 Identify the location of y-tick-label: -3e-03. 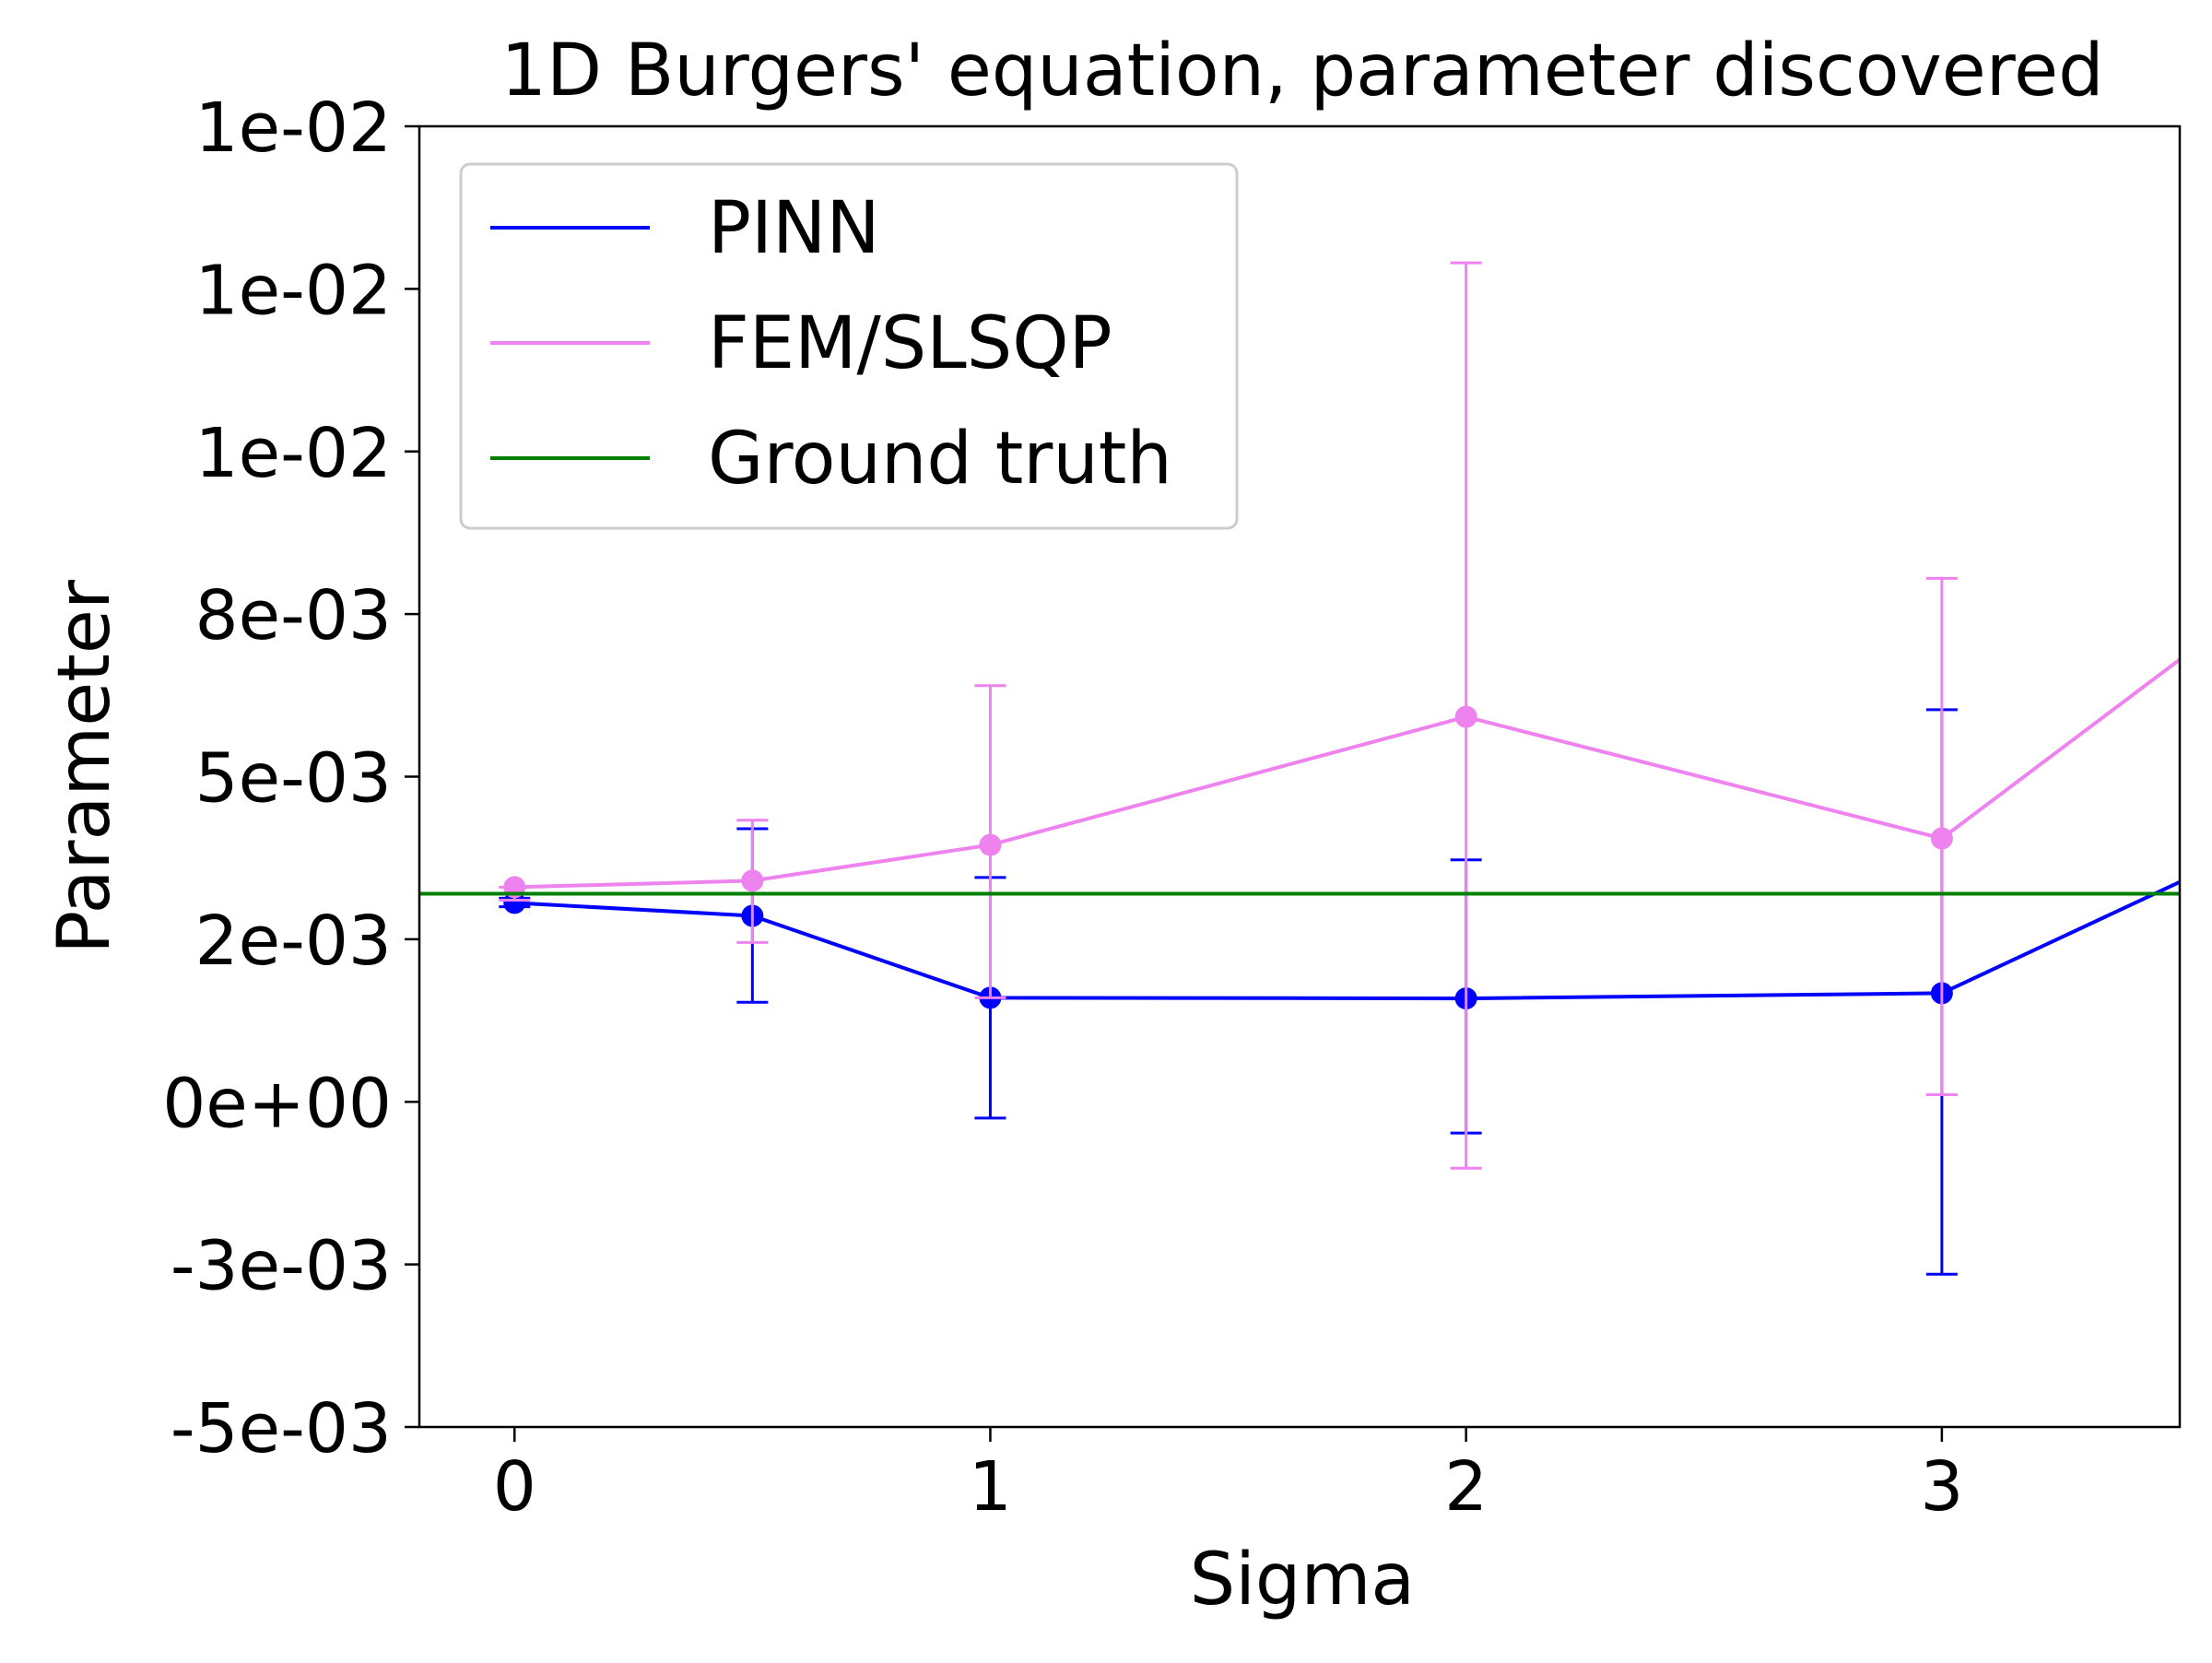
(281, 1266).